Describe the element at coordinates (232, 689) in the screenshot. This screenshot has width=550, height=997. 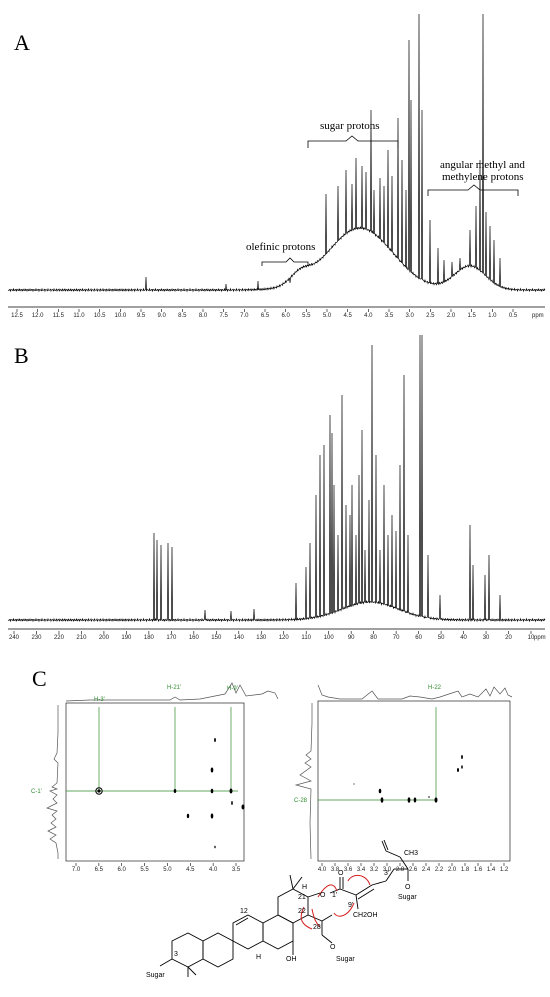
I see `h9-label: H-9'` at that location.